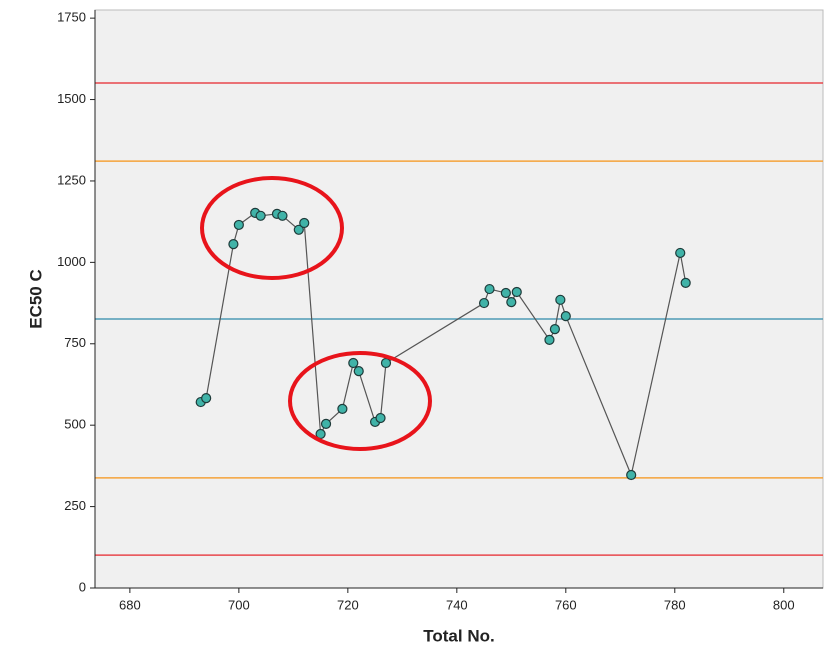 The image size is (833, 672). Describe the element at coordinates (71, 98) in the screenshot. I see `y-tick-label: 1500` at that location.